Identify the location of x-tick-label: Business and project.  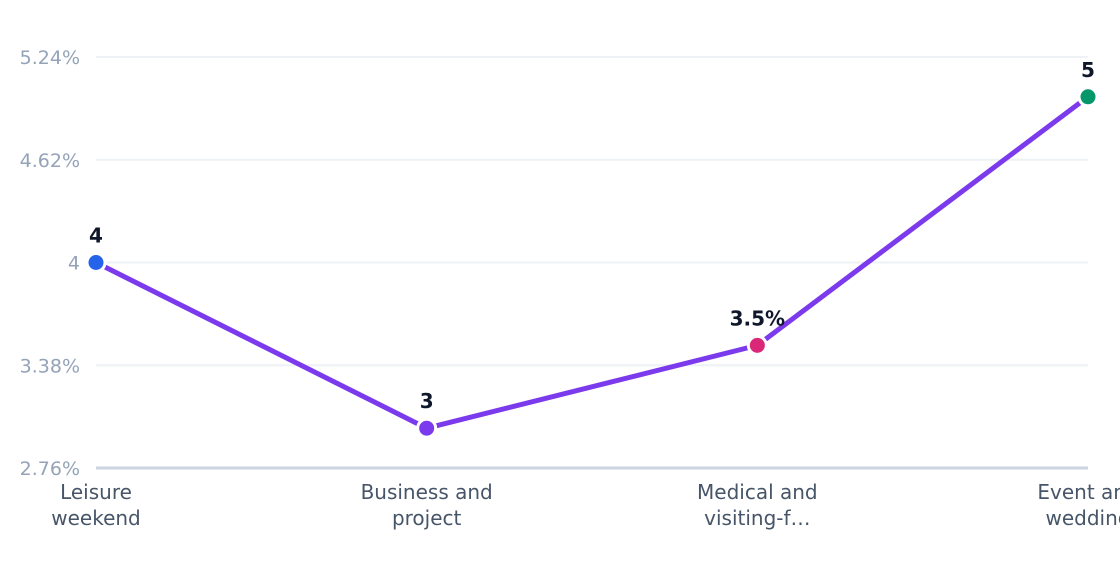
(427, 505).